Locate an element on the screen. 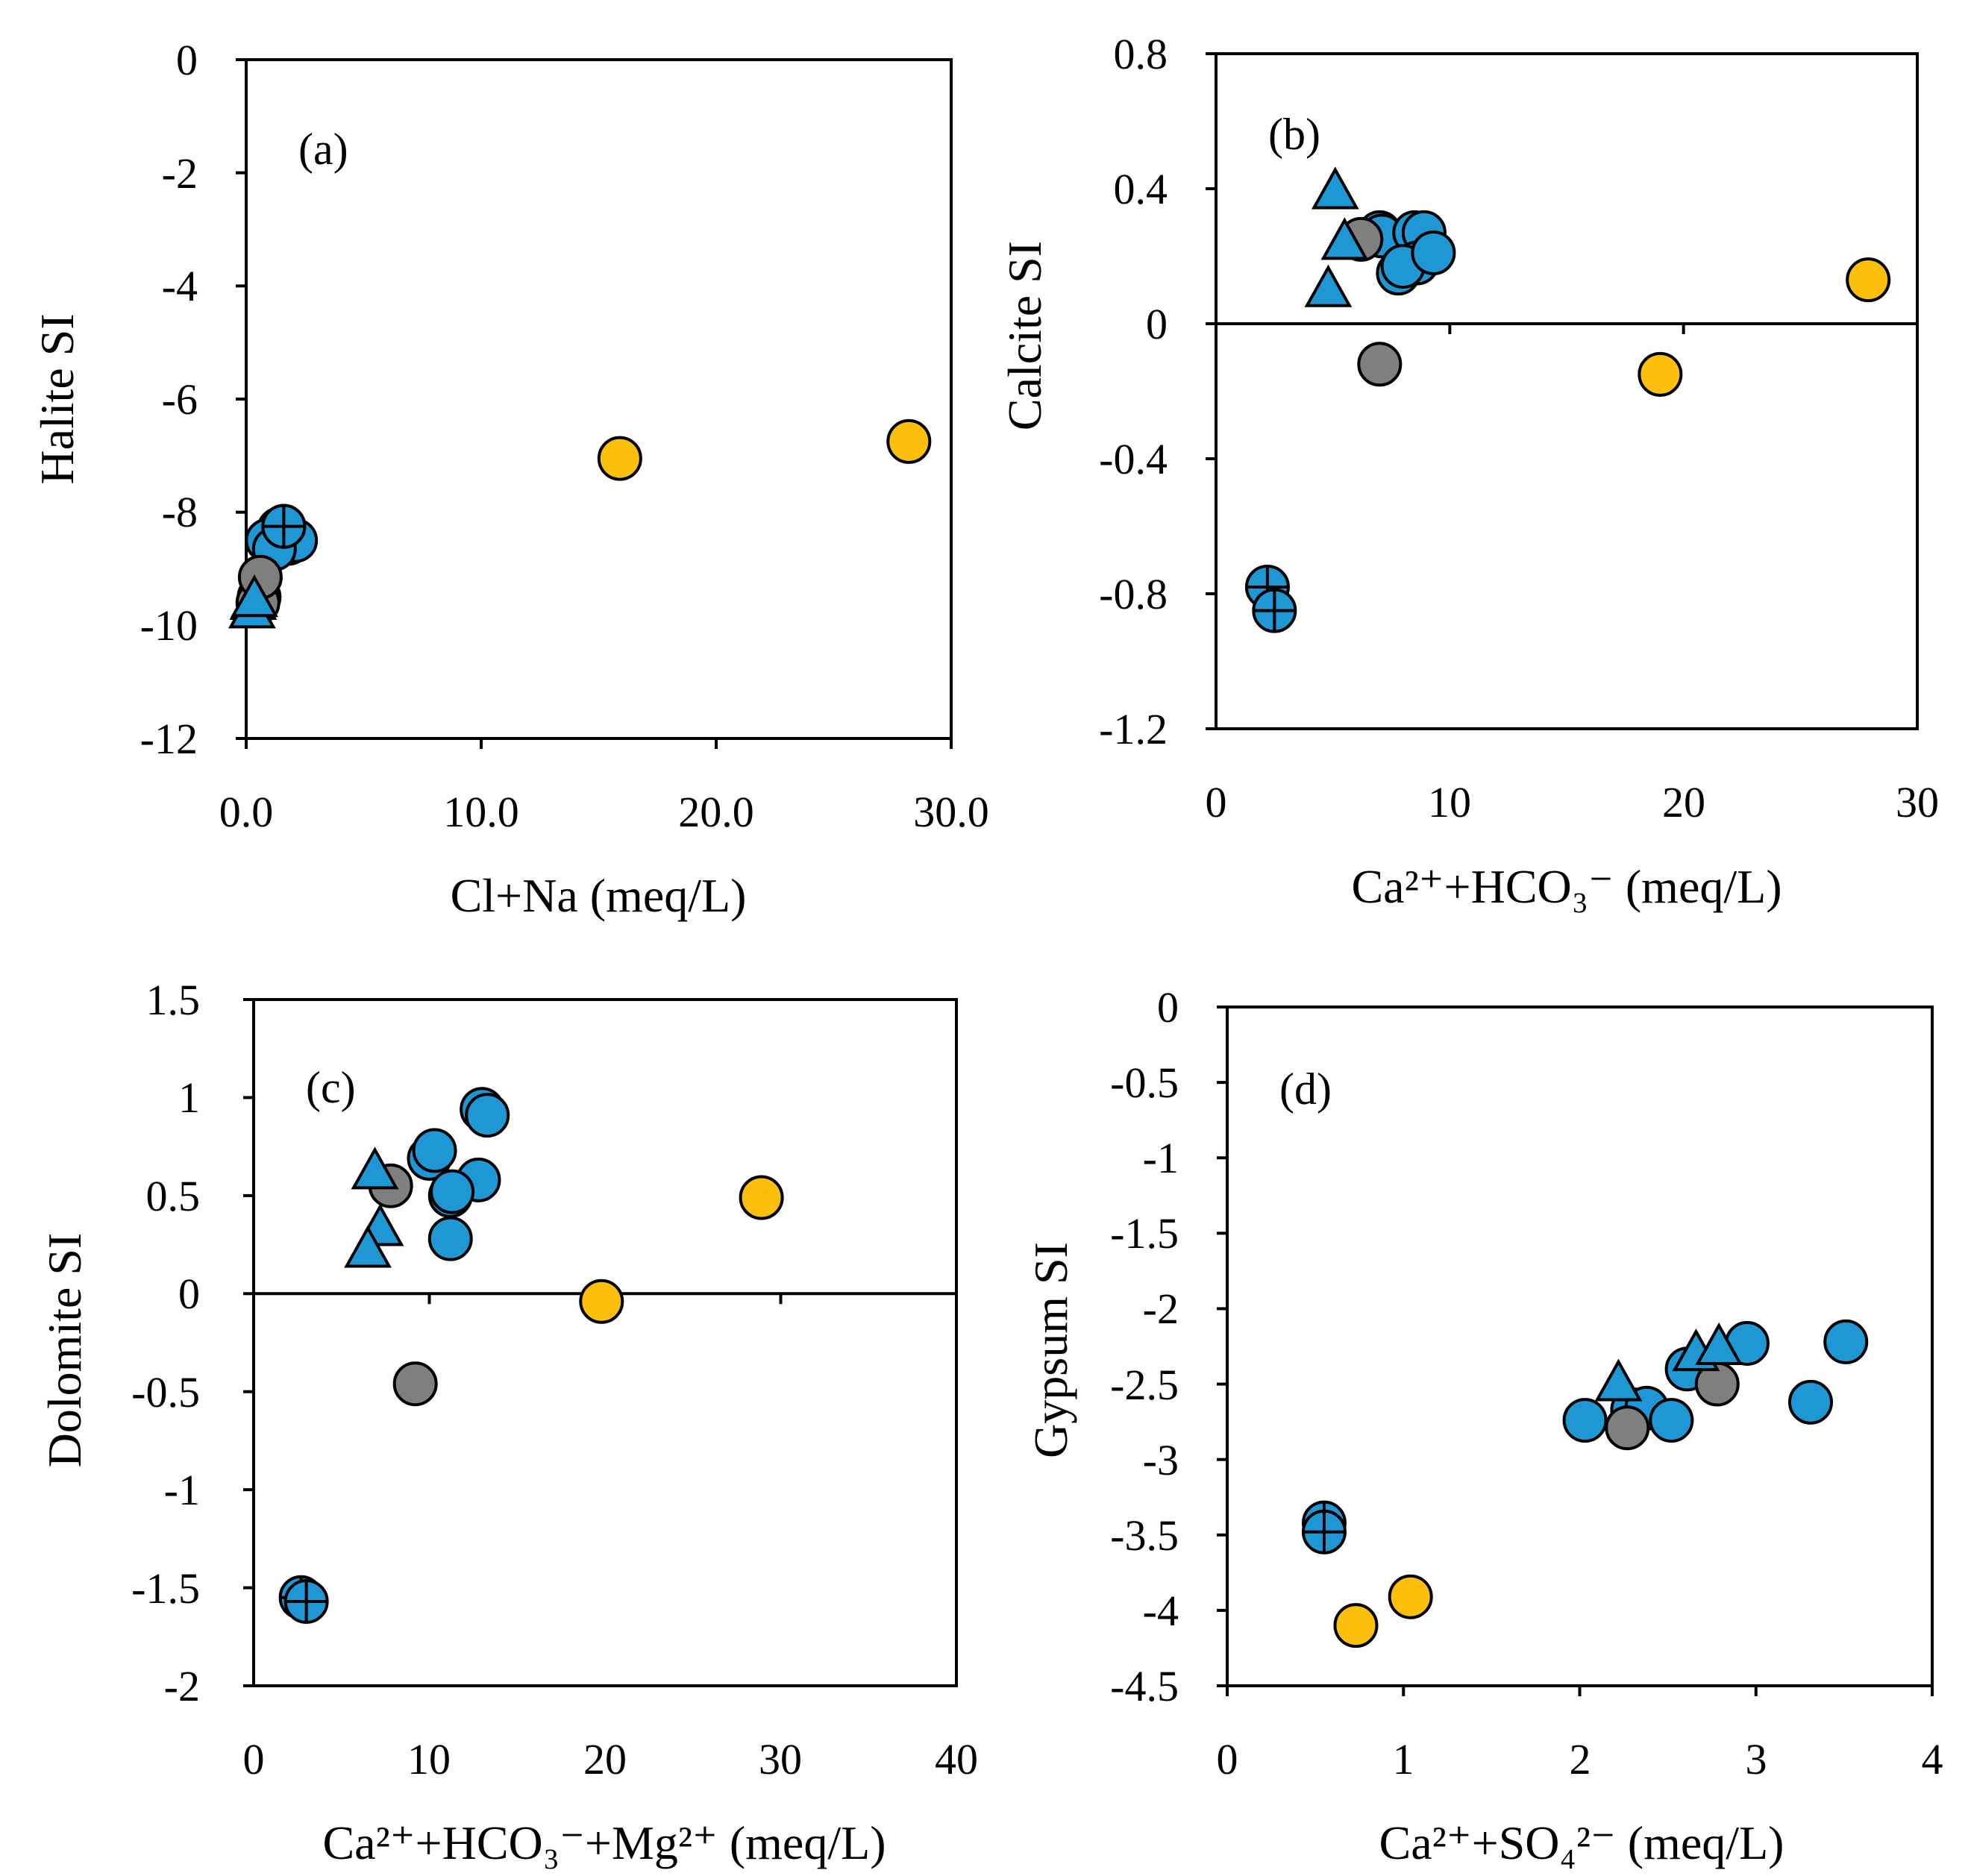  y-tick-labels: 0 -2 -4 -6 -8 -10 -12 is located at coordinates (169, 399).